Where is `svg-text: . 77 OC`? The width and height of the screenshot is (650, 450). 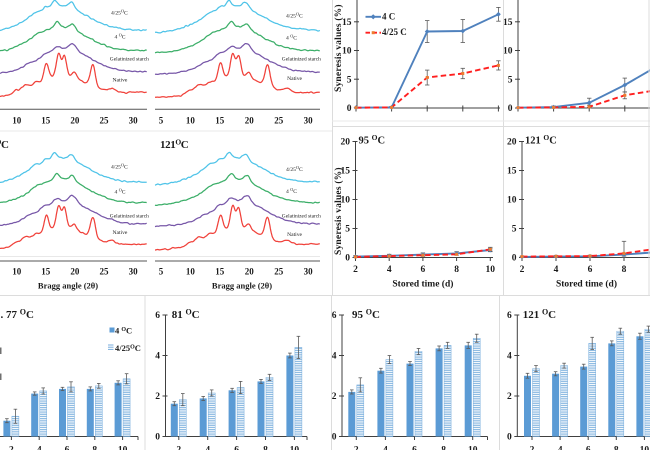 svg-text: . 77 OC is located at coordinates (17, 315).